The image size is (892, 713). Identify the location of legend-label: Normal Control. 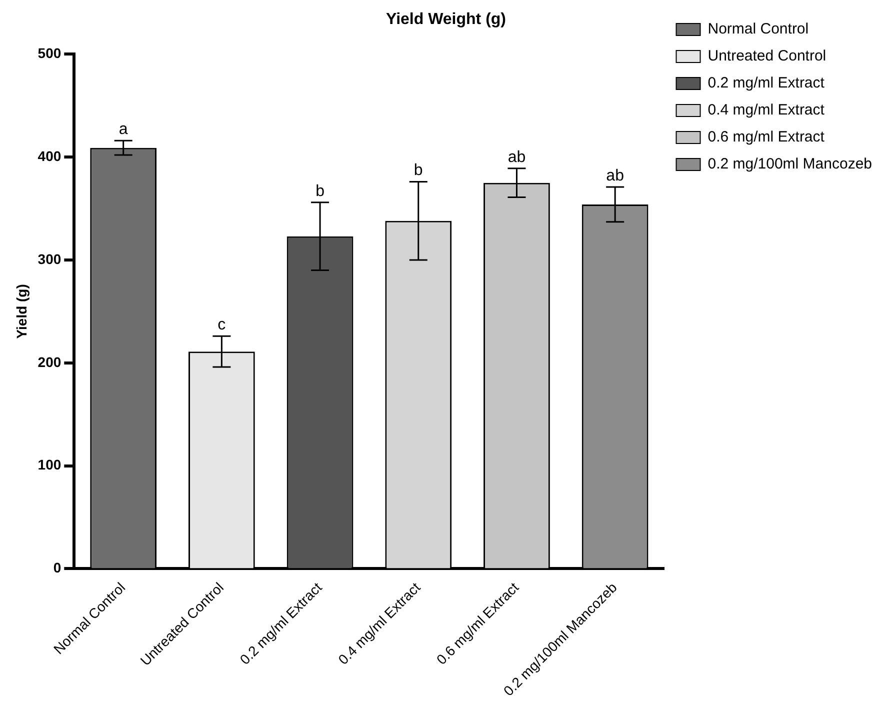
(758, 29).